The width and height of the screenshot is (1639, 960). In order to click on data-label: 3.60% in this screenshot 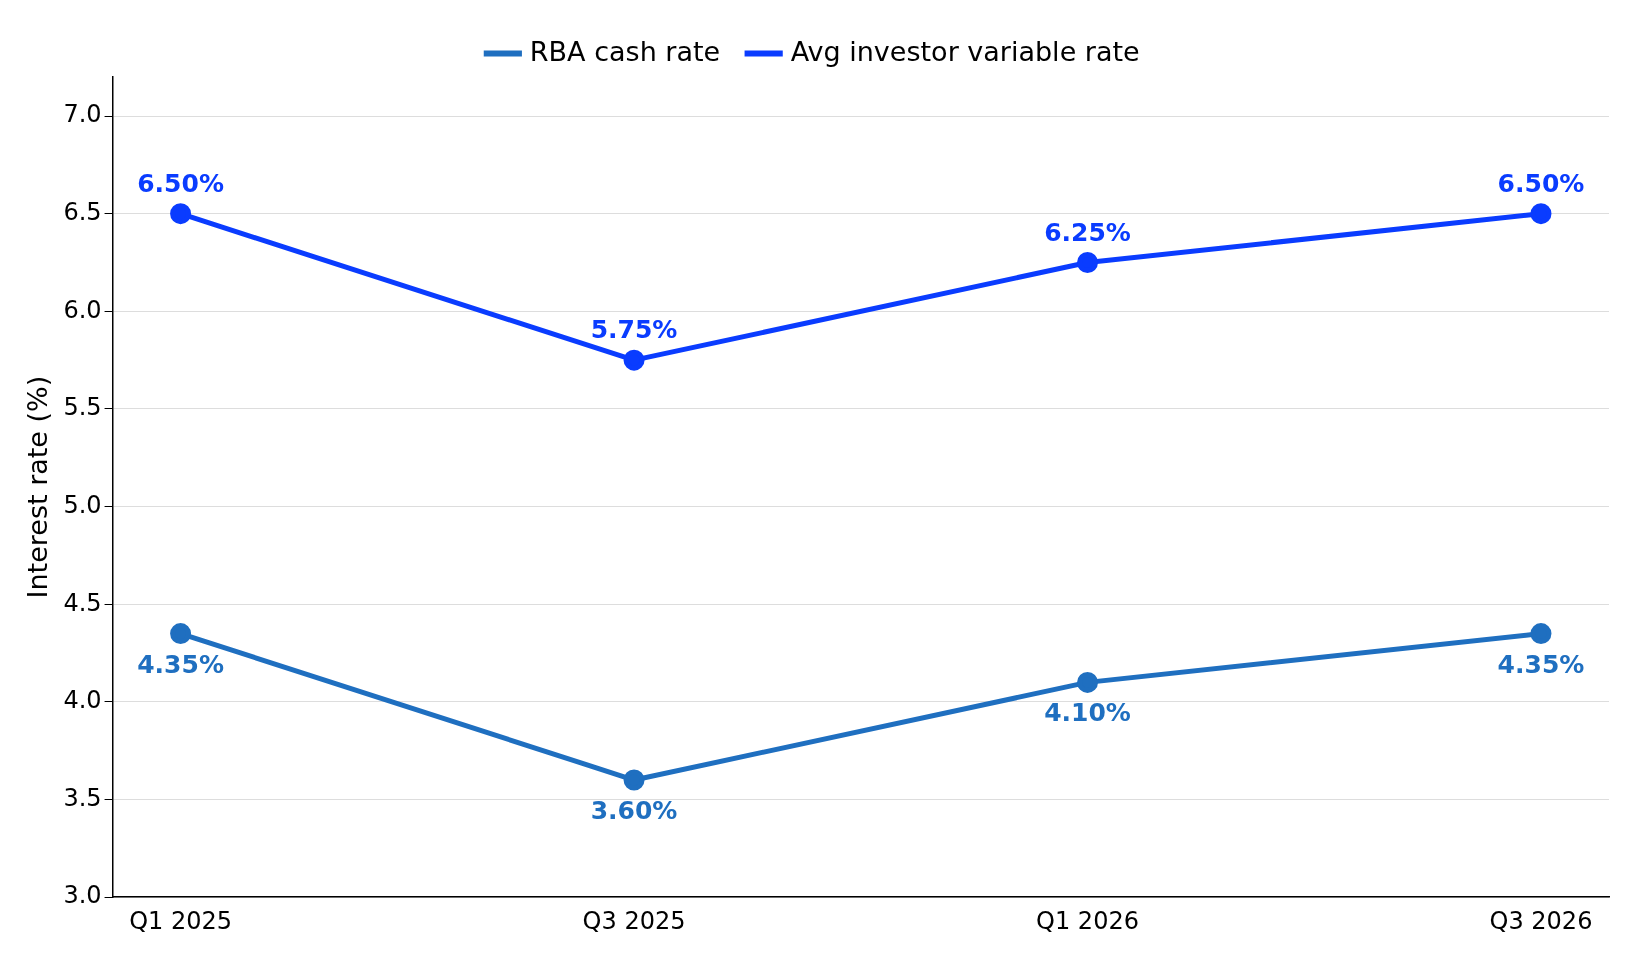, I will do `click(634, 811)`.